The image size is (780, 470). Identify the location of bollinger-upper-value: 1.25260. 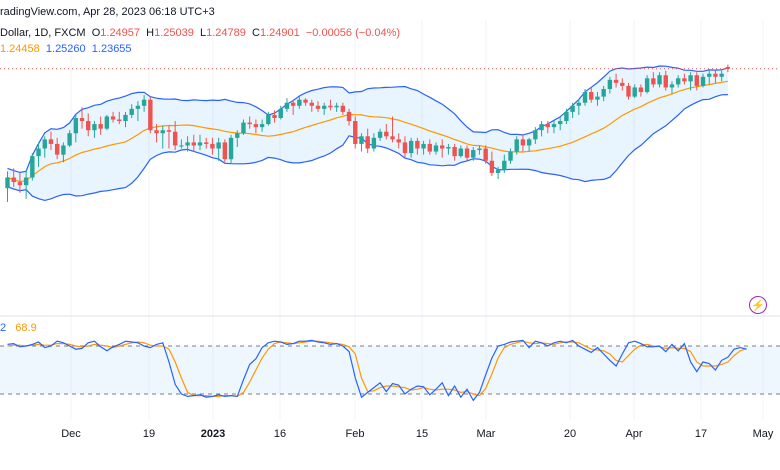
(65, 49).